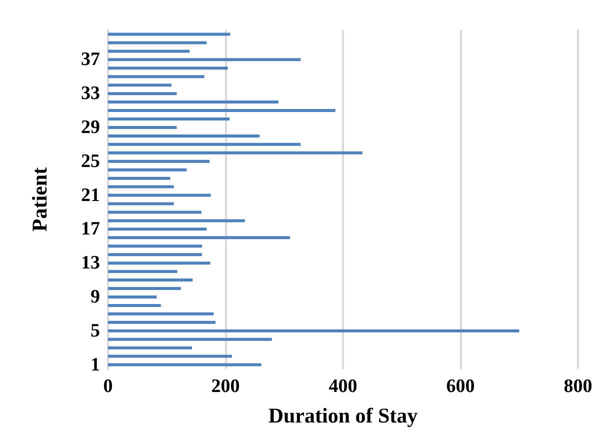  What do you see at coordinates (343, 416) in the screenshot?
I see `x-axis-title: Duration of Stay` at bounding box center [343, 416].